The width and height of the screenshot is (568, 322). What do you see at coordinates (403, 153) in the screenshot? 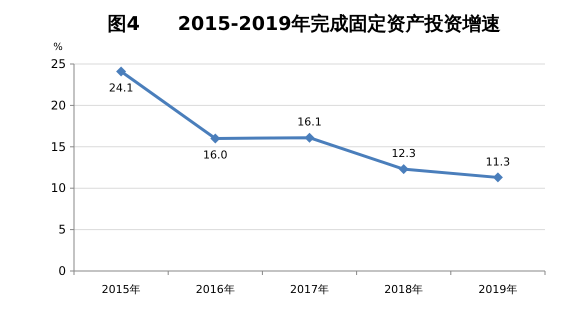
I see `data-label: 12.3` at bounding box center [403, 153].